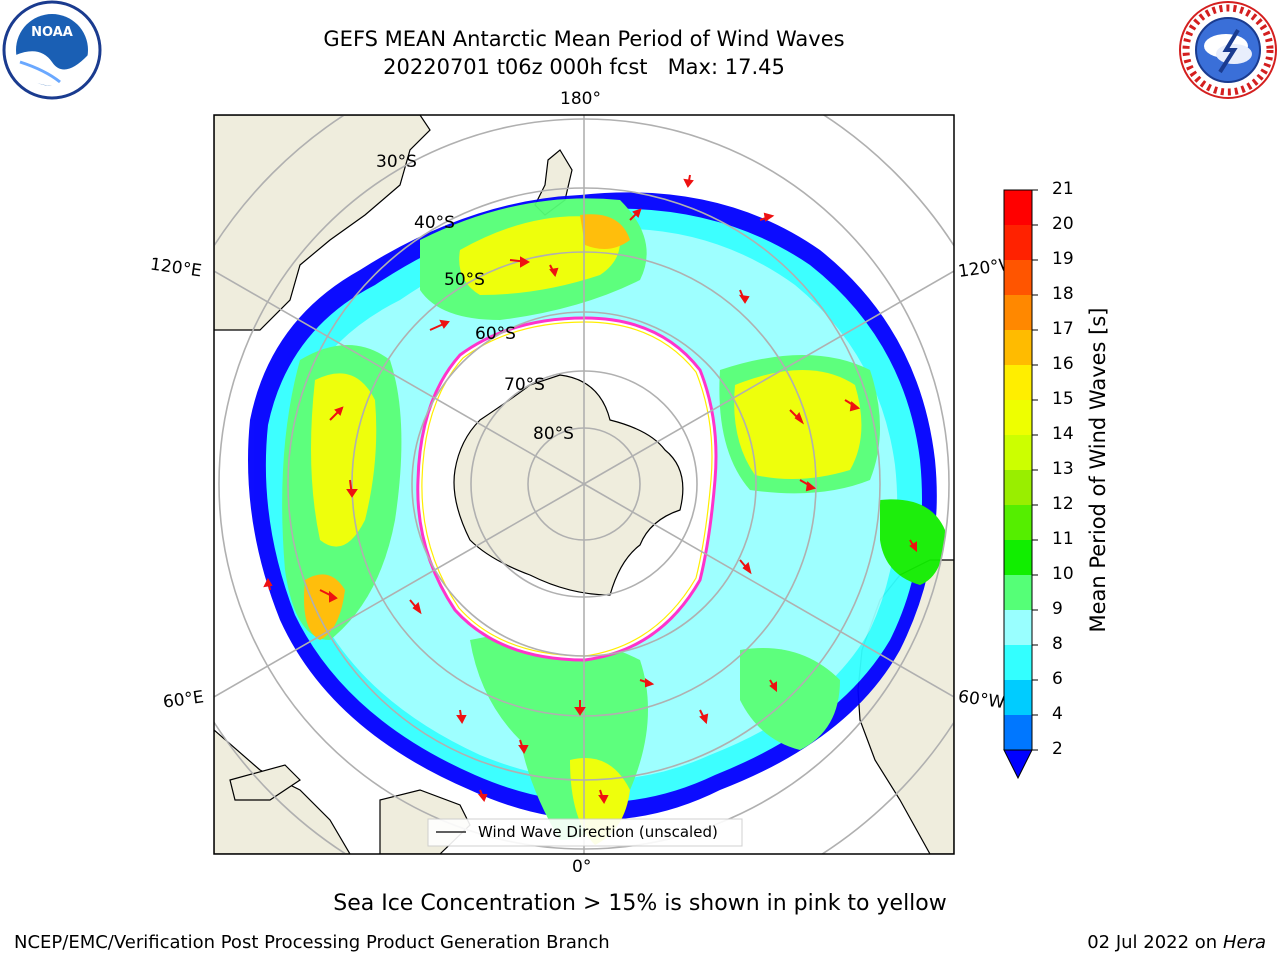 The image size is (1280, 960). Describe the element at coordinates (1063, 469) in the screenshot. I see `colorbar-tick-label: 13` at that location.